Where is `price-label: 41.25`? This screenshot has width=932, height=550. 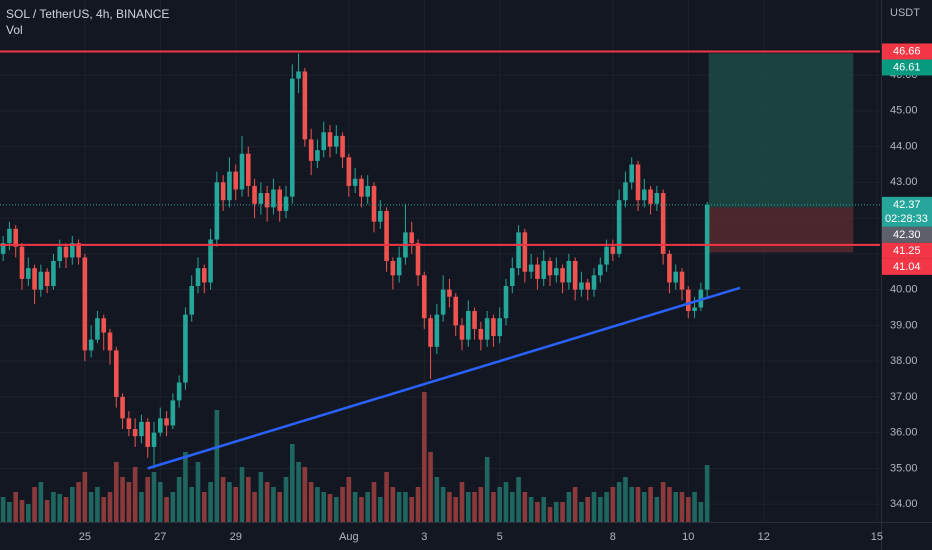 price-label: 41.25 is located at coordinates (907, 251).